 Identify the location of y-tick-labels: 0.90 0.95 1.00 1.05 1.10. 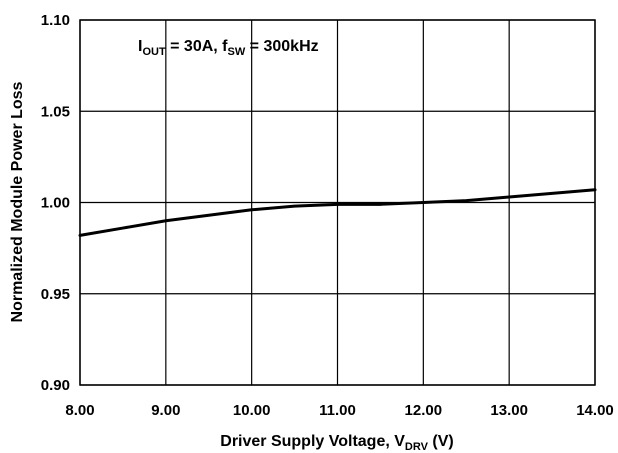
(55, 203).